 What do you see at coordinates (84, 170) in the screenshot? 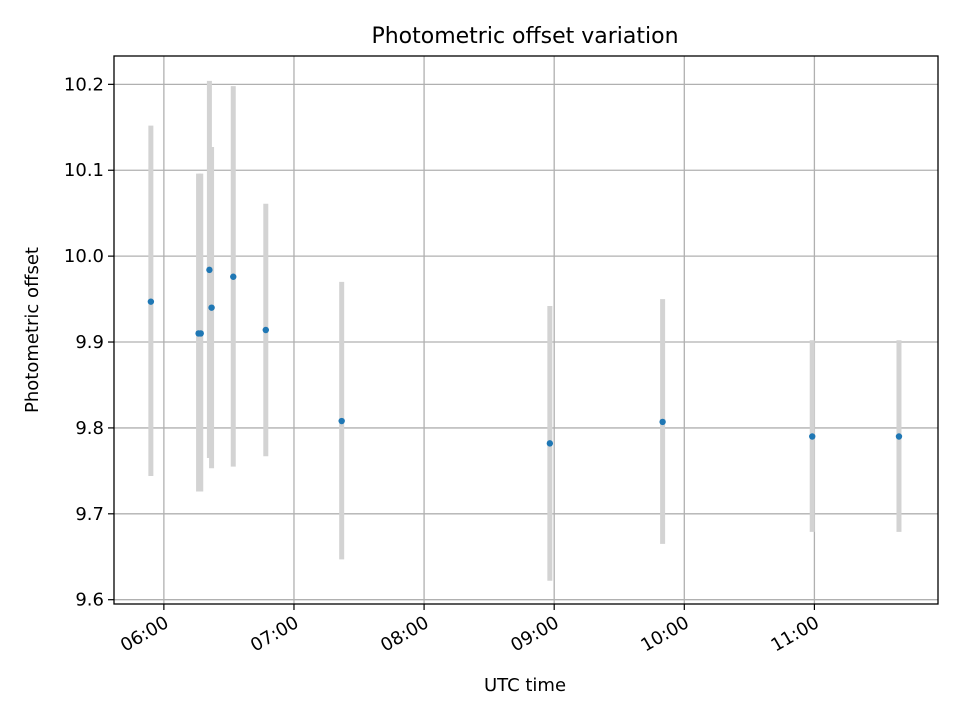
I see `y-tick-label: 10.1` at bounding box center [84, 170].